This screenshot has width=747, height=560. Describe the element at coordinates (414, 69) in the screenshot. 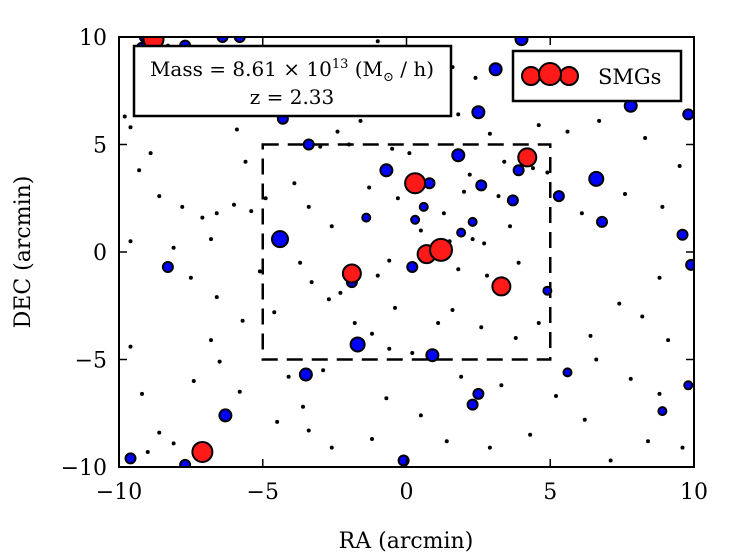

I see `mass-suffix: / h)` at that location.